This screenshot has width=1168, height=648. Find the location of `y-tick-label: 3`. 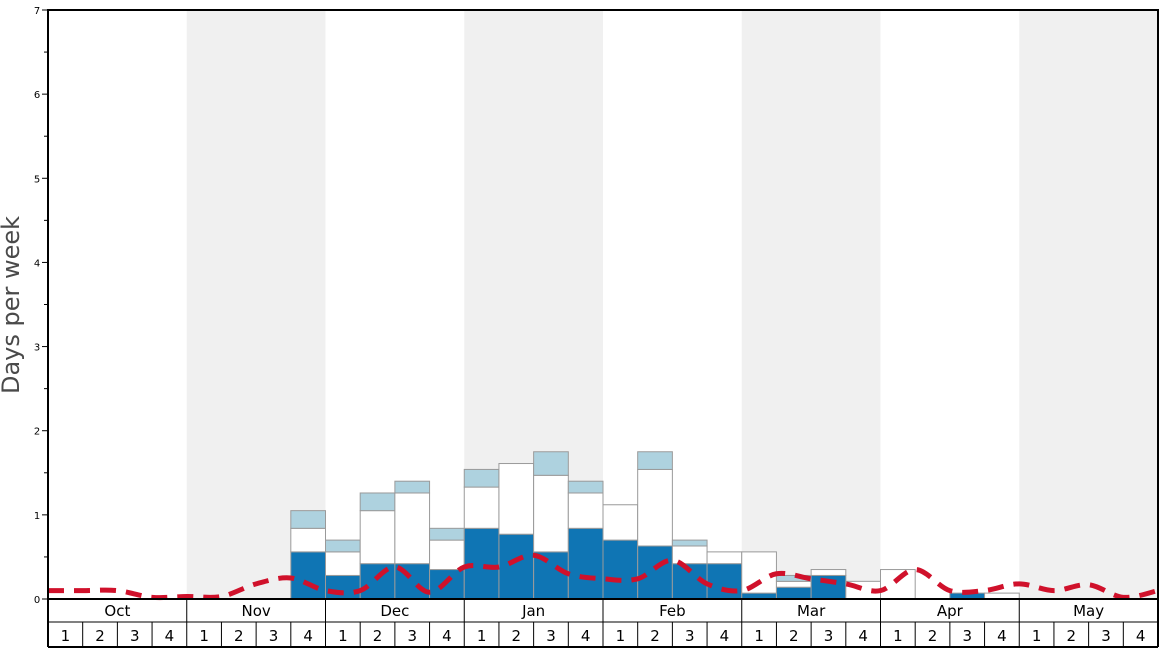

y-tick-label: 3 is located at coordinates (37, 348).